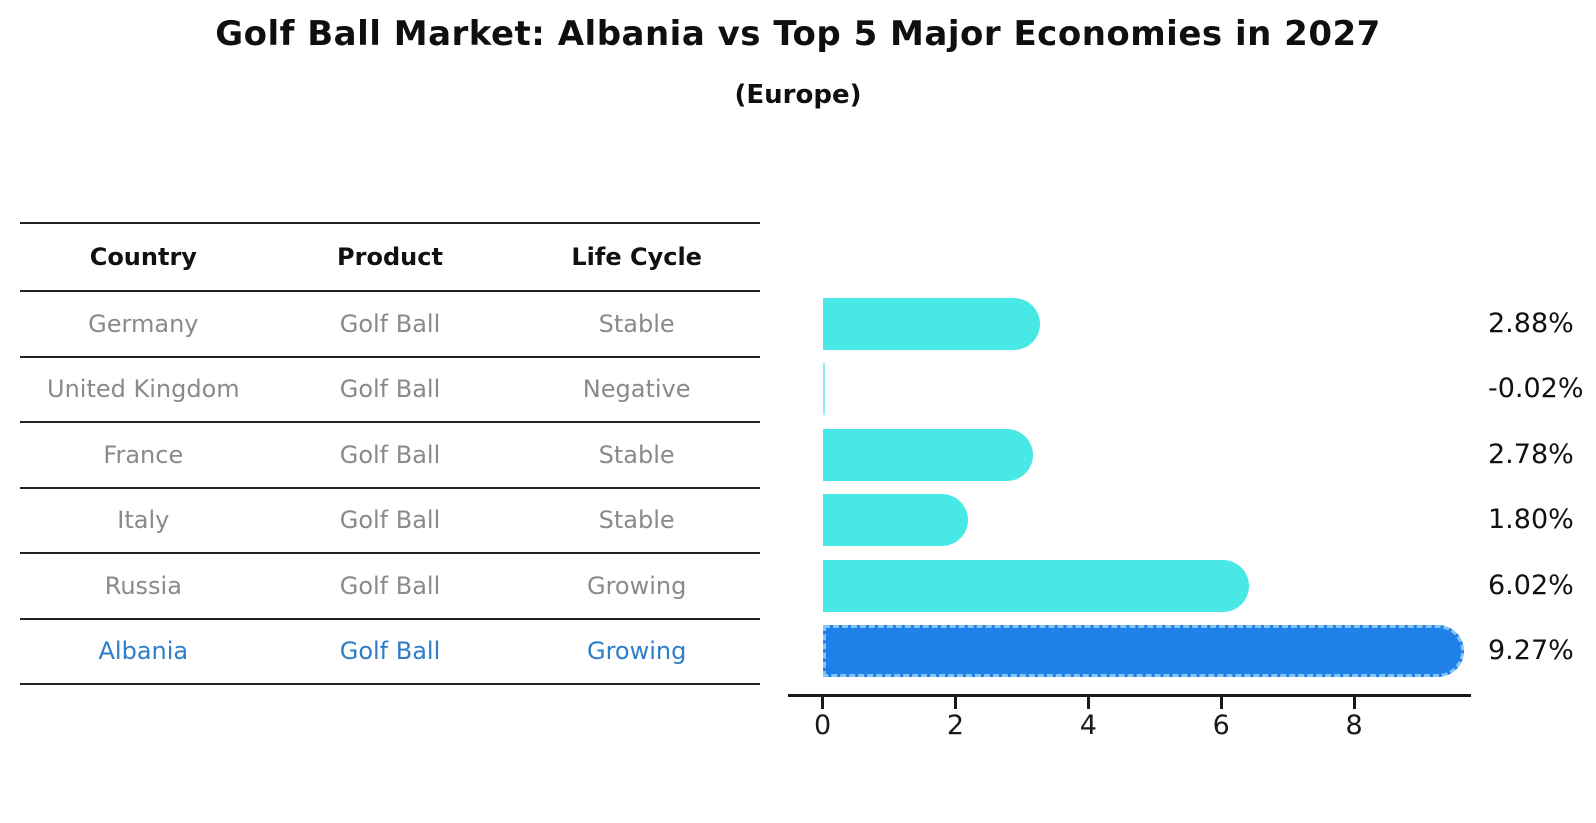 This screenshot has width=1596, height=823. I want to click on value-label-russia: 6.02%, so click(1531, 585).